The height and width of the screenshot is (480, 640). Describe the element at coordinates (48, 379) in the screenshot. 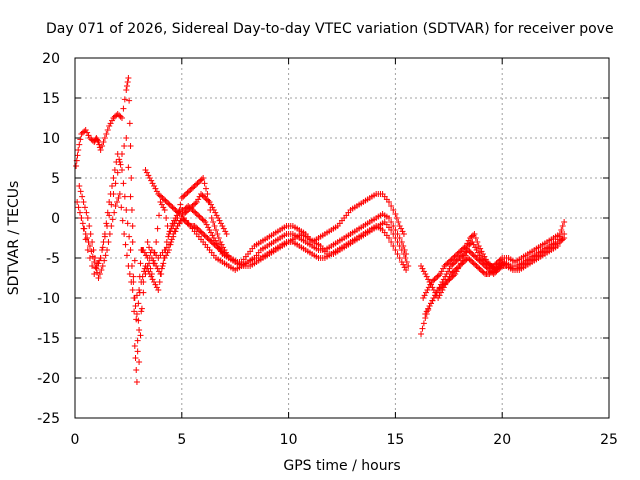

I see `y-tick-label: -20` at that location.